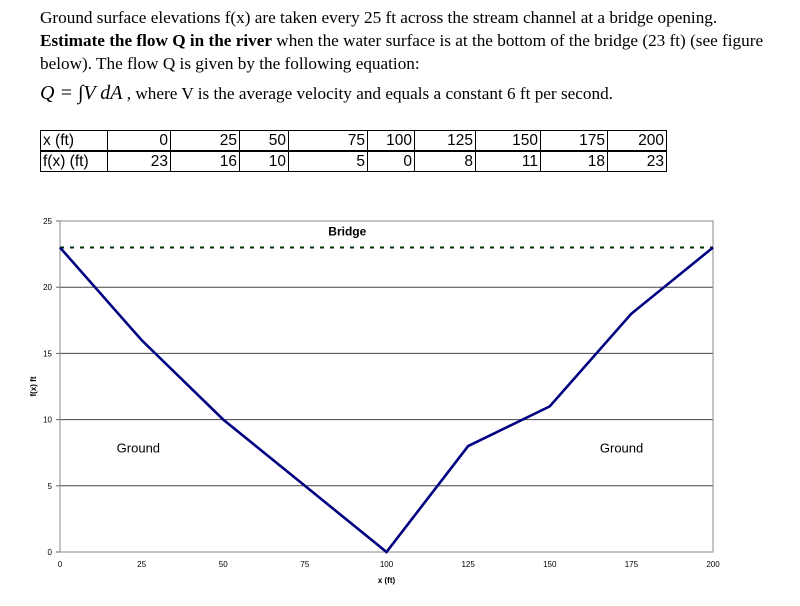  I want to click on x-tick-label: 75, so click(304, 564).